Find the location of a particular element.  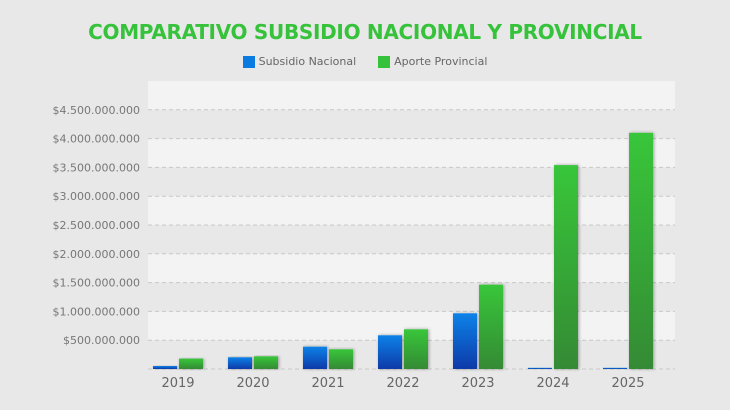

y-tick-label: $4.000.000.000 is located at coordinates (96, 139).